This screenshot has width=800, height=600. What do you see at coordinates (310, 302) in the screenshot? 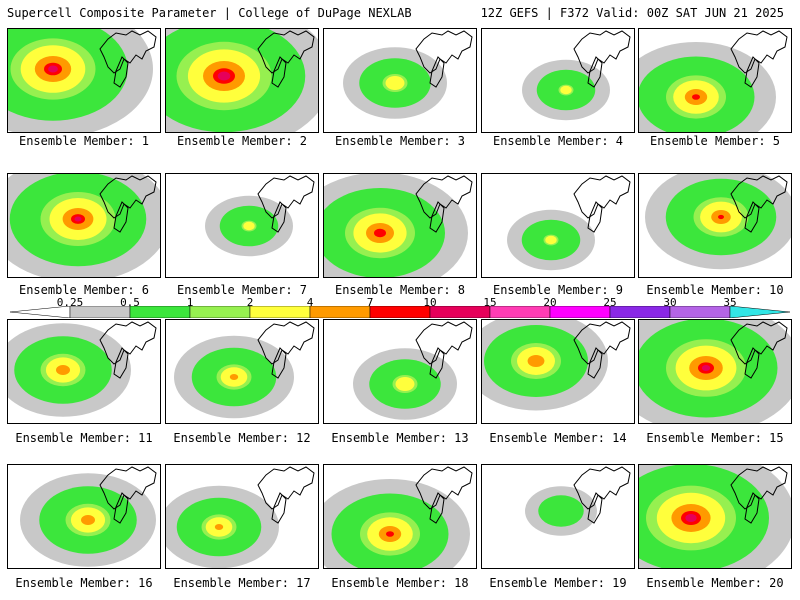
I see `colorbar-tick-label: 4` at bounding box center [310, 302].